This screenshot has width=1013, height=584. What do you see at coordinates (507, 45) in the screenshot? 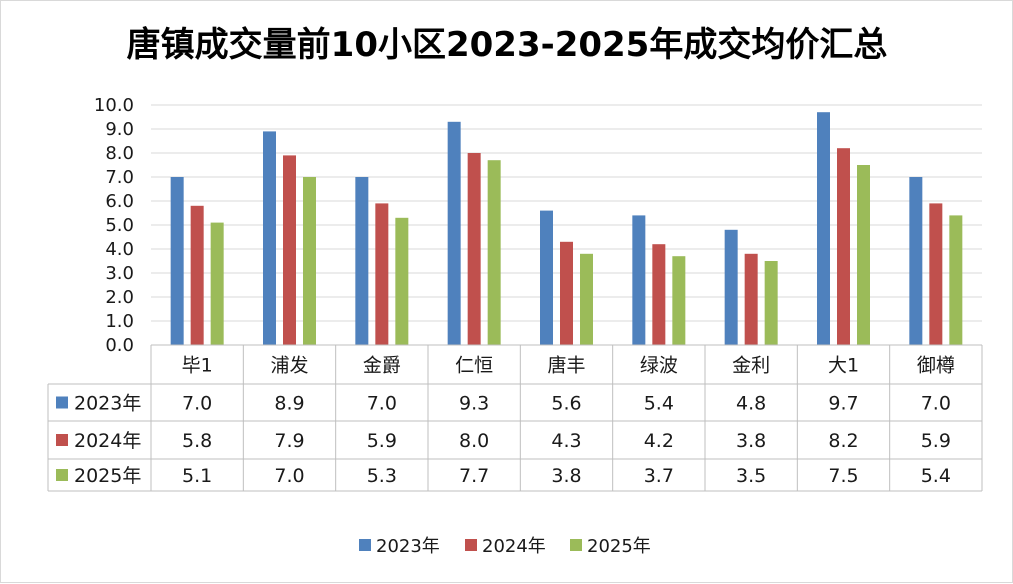
I see `chart-title: 唐镇成交量前10小区2023-2025年成交均价汇总` at bounding box center [507, 45].